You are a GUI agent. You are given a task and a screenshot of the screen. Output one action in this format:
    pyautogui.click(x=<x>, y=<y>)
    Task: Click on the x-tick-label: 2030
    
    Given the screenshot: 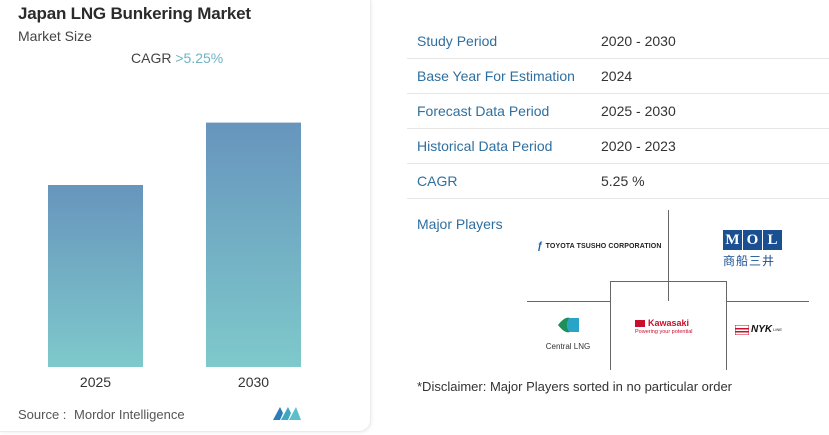 What is the action you would take?
    pyautogui.click(x=253, y=382)
    